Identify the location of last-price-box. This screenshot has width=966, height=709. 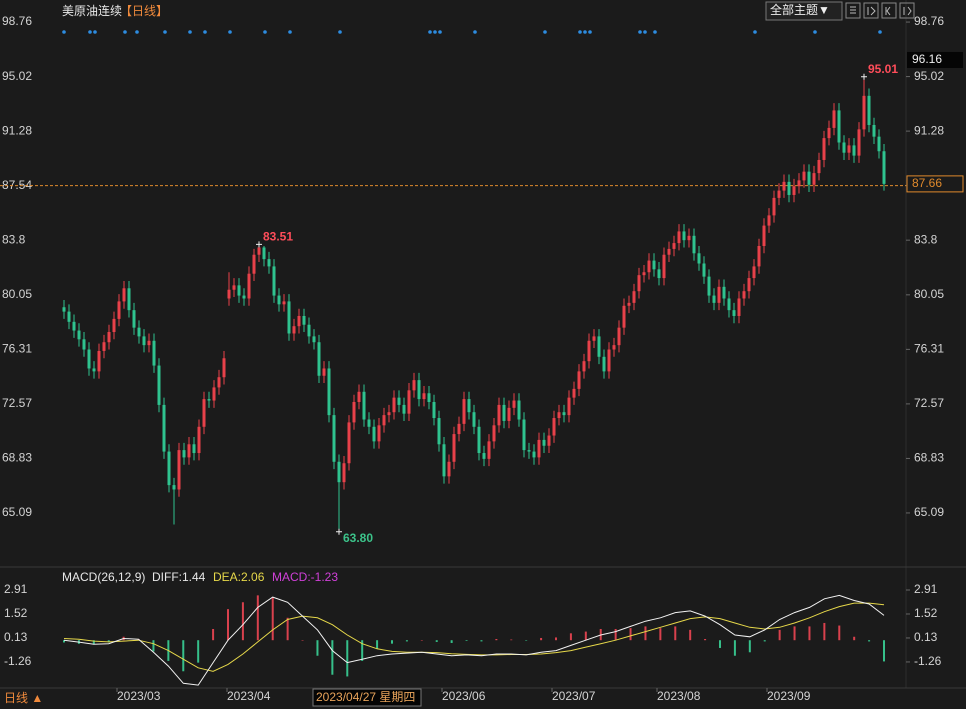
(935, 184).